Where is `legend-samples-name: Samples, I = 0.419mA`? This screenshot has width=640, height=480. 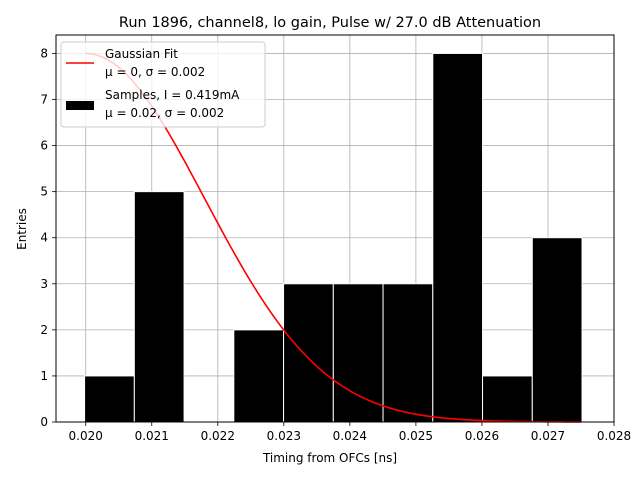
legend-samples-name: Samples, I = 0.419mA is located at coordinates (172, 95).